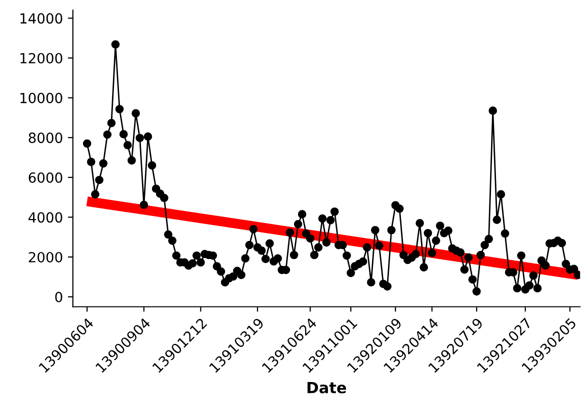  What do you see at coordinates (45, 217) in the screenshot?
I see `y-tick-label: 4000` at bounding box center [45, 217].